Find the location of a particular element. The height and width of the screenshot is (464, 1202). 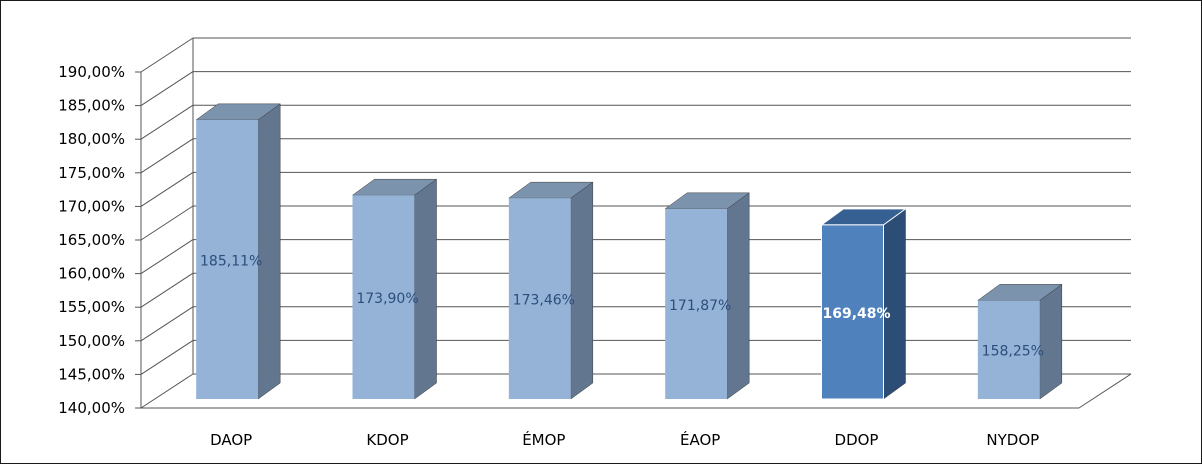

x-tick-label: KDOP is located at coordinates (387, 440).